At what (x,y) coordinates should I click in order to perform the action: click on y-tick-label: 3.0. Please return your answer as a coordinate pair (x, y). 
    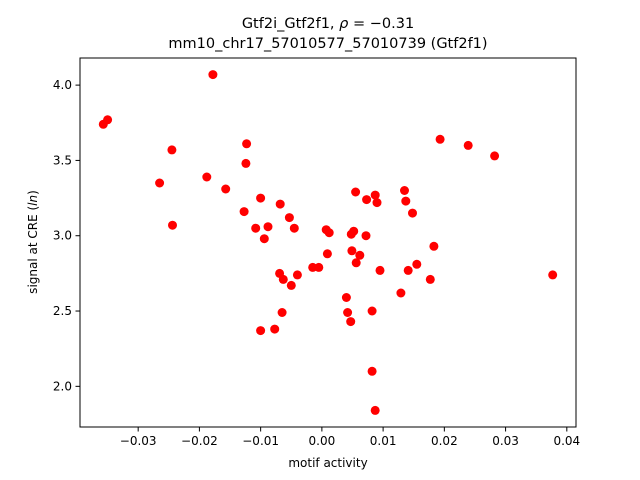
    Looking at the image, I should click on (62, 236).